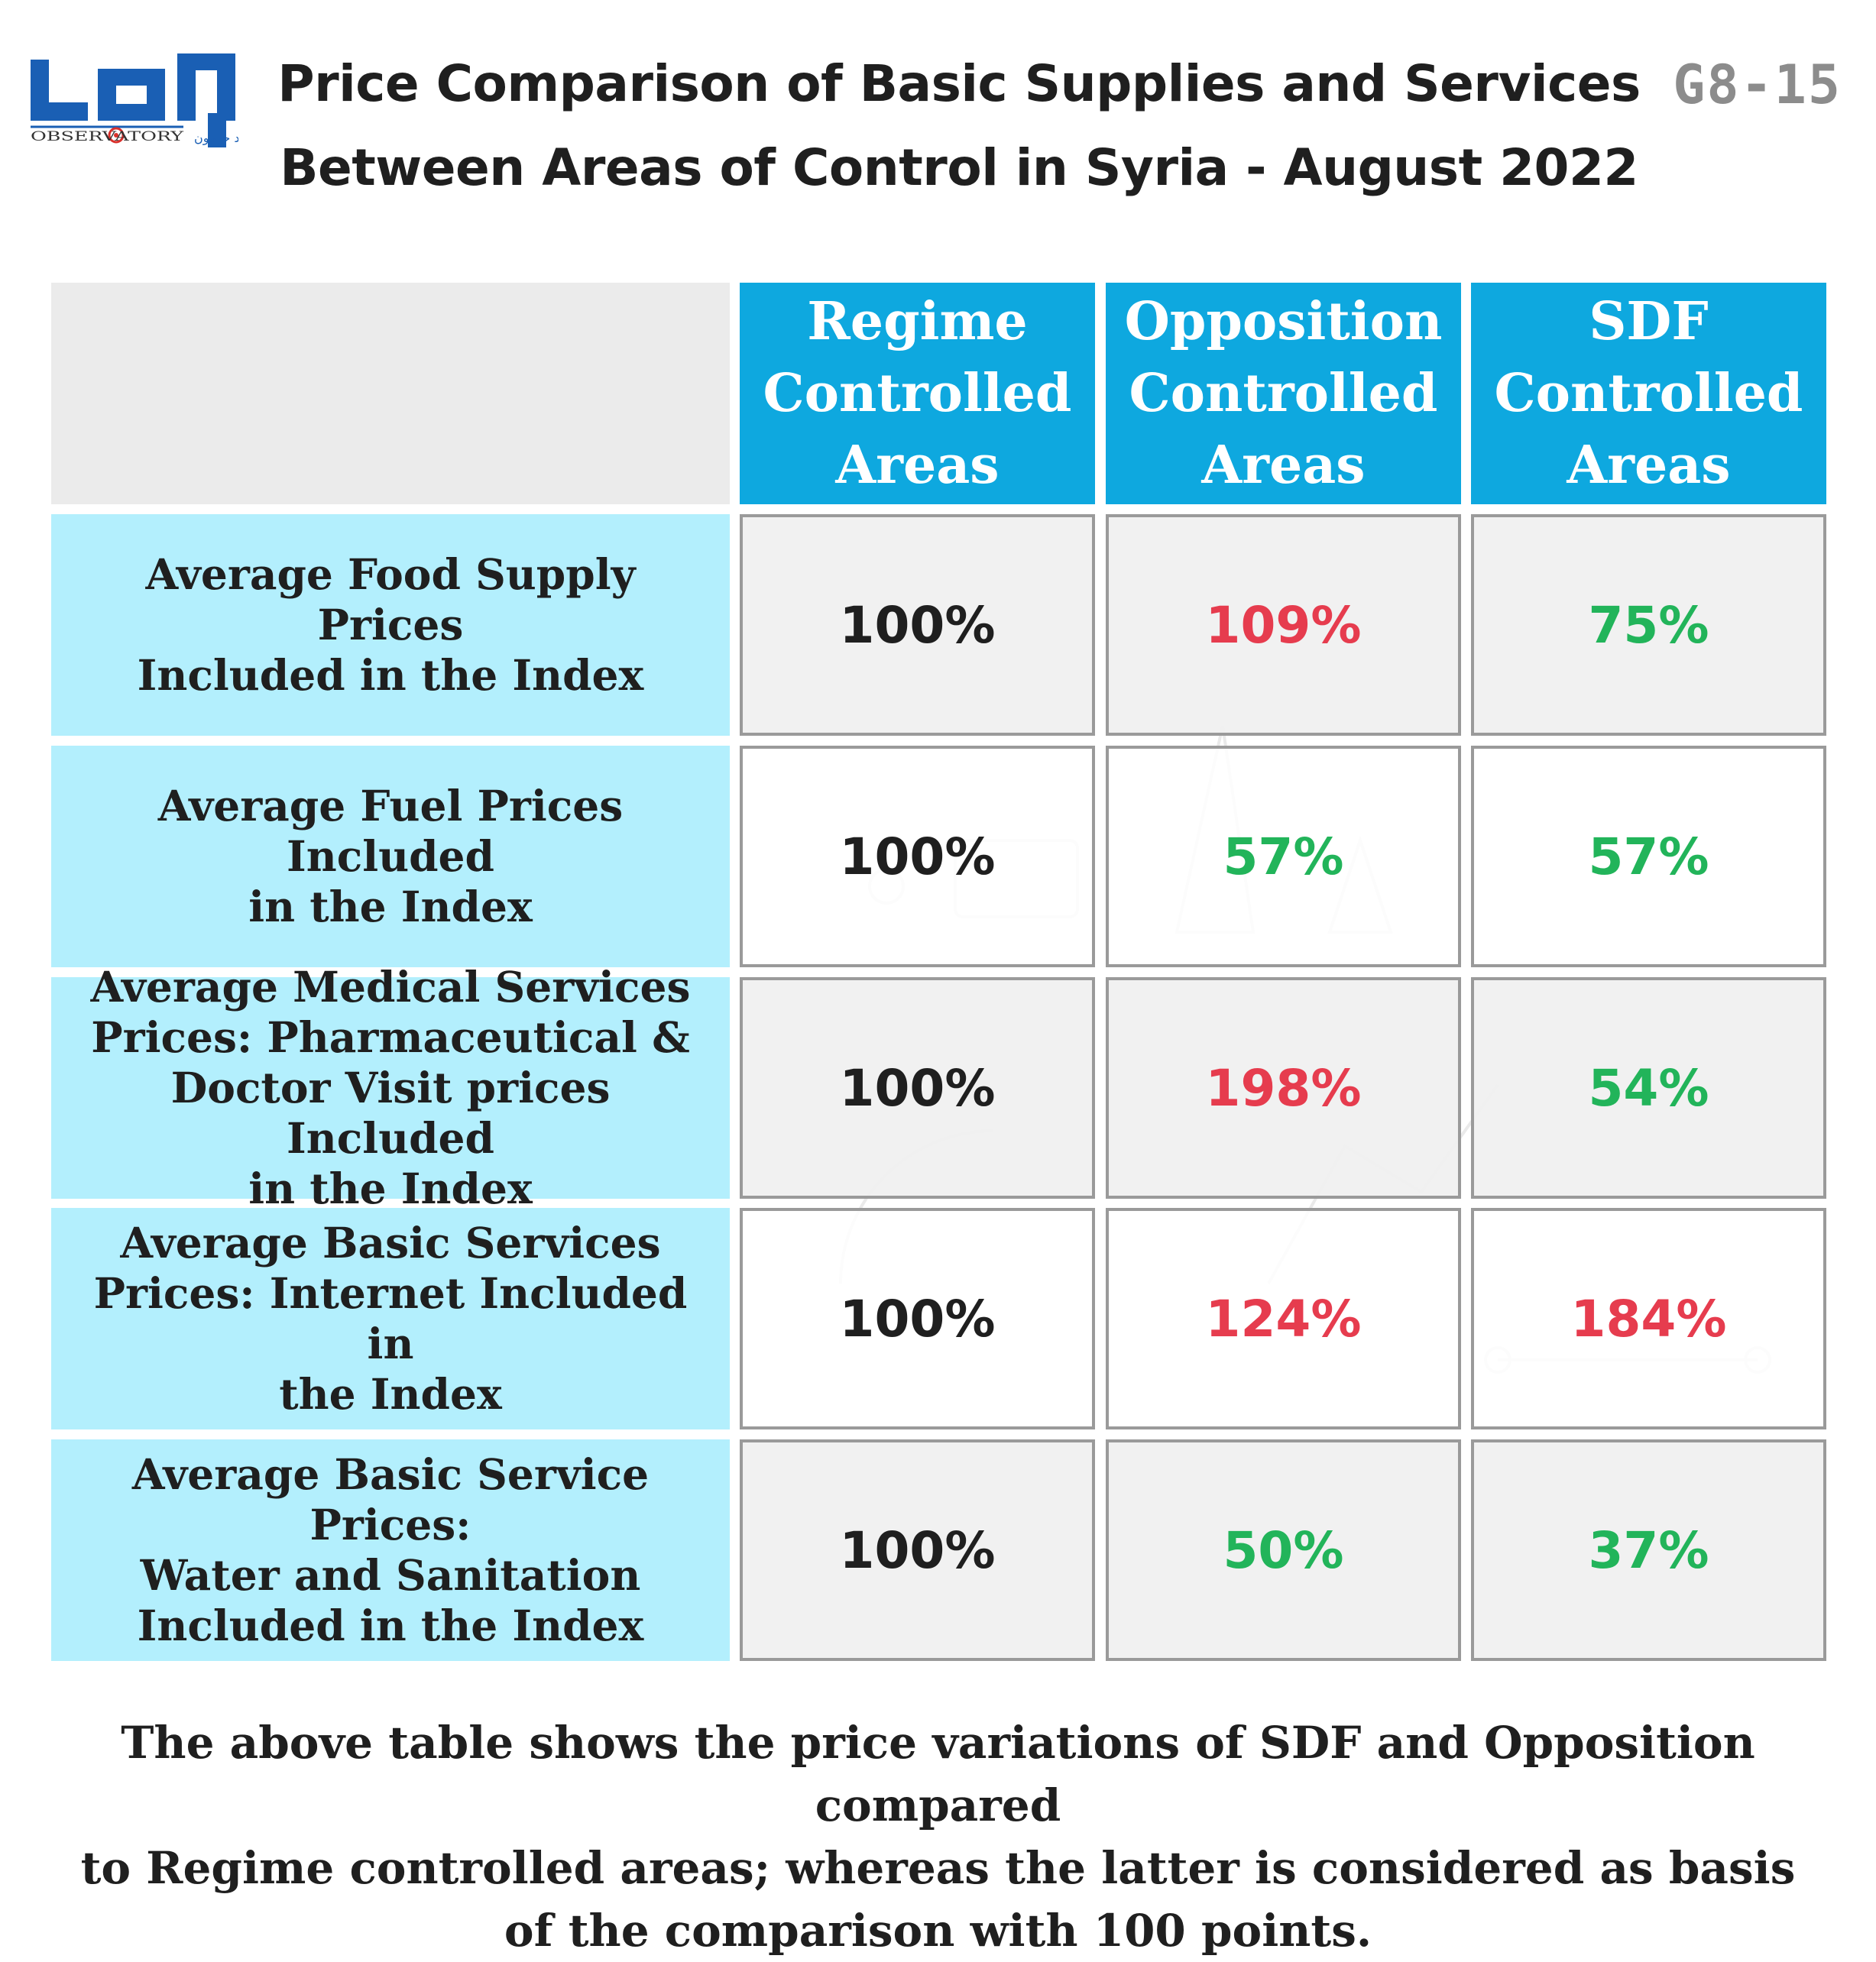 The image size is (1876, 1962). What do you see at coordinates (938, 1931) in the screenshot?
I see `footnote-line-3: of the comparison with 100 points.` at bounding box center [938, 1931].